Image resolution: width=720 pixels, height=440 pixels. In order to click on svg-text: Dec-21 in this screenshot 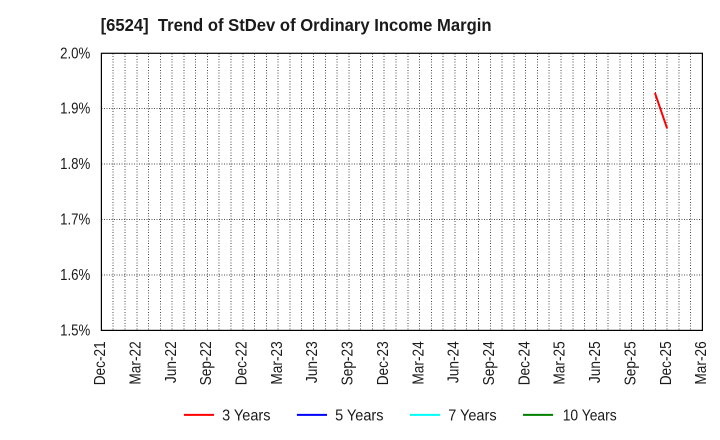, I will do `click(100, 363)`.